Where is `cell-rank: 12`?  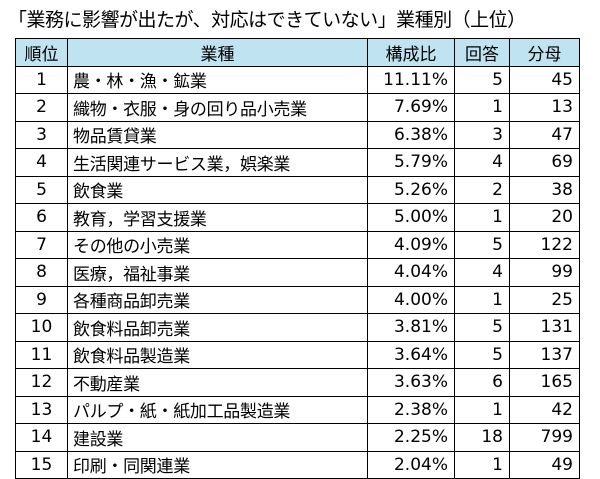
cell-rank: 12 is located at coordinates (41, 382).